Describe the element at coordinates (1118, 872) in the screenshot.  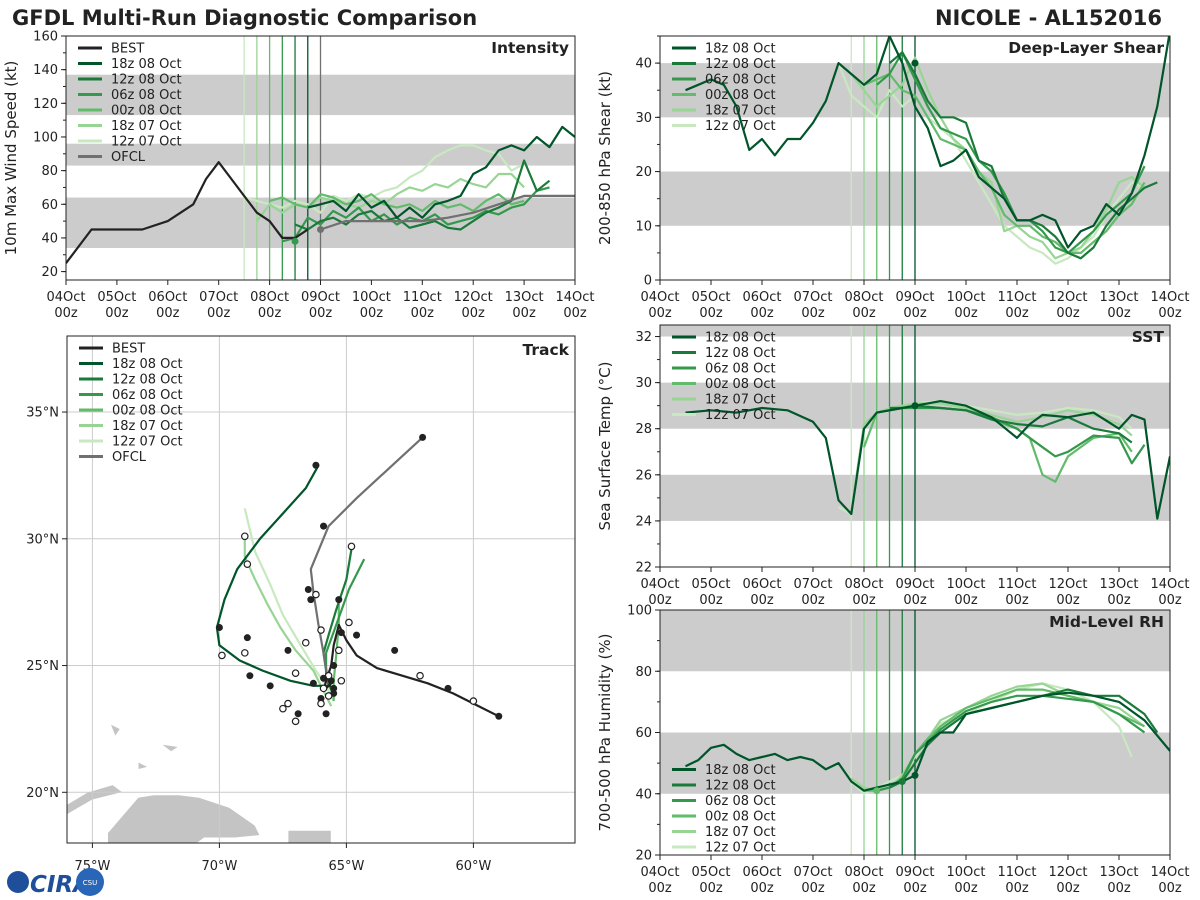
I see `rh-xtick-date: 13Oct` at that location.